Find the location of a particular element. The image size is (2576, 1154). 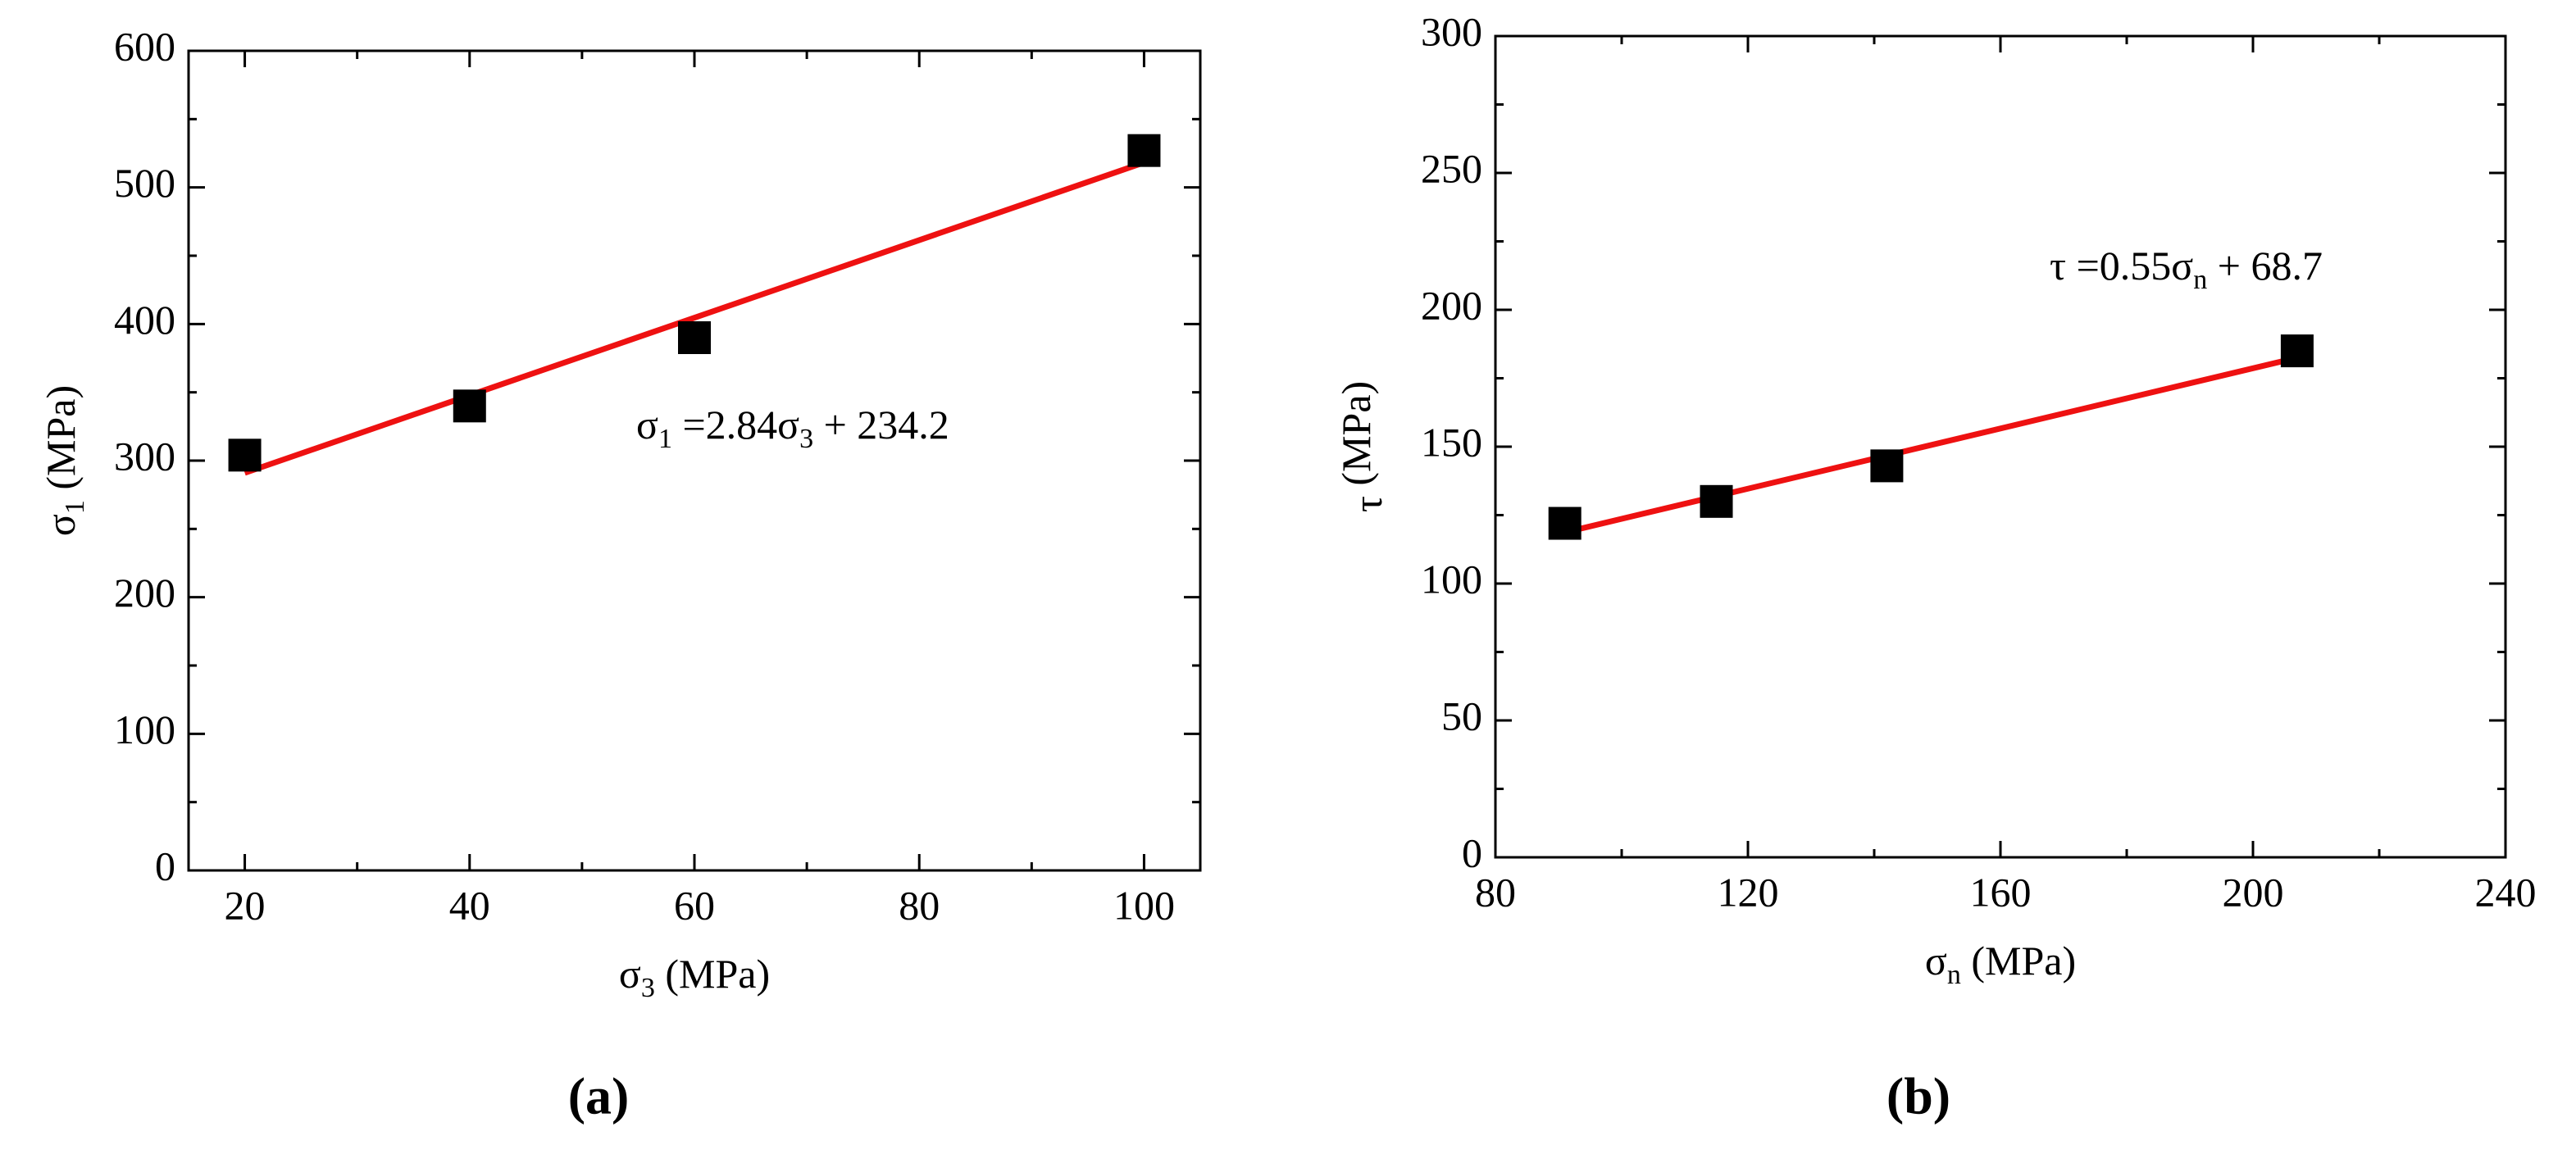

x-axis-label: σ3 (MPa) is located at coordinates (694, 976).